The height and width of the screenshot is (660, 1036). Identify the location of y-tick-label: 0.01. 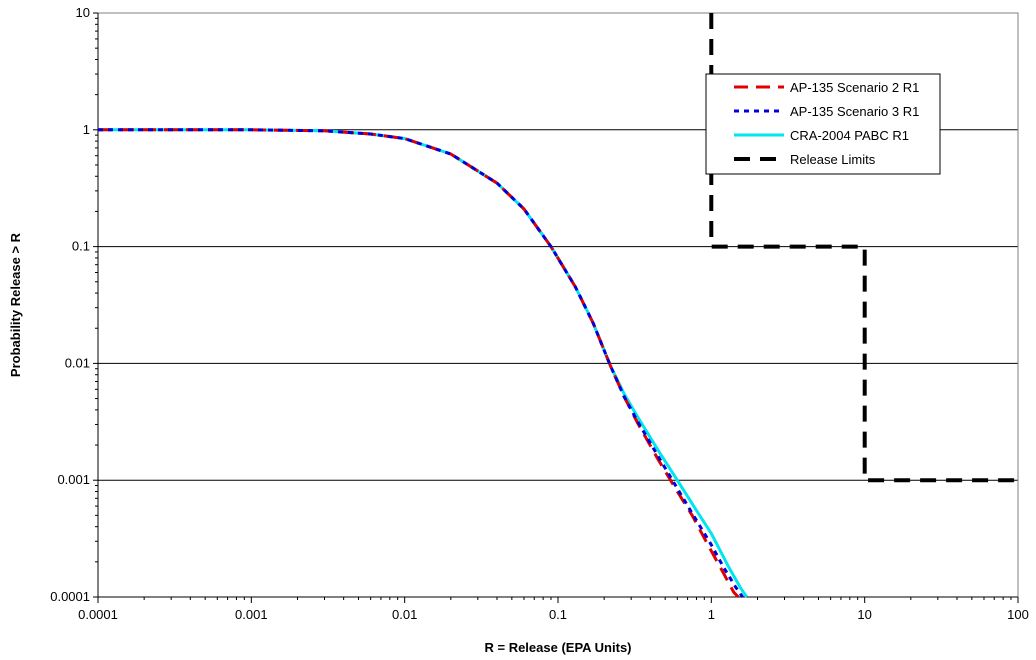
(77, 362).